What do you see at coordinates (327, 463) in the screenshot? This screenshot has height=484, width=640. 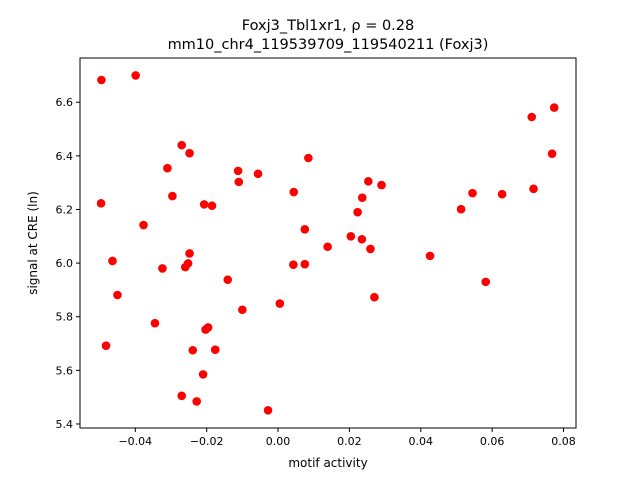 I see `x-axis-label: motif activity` at bounding box center [327, 463].